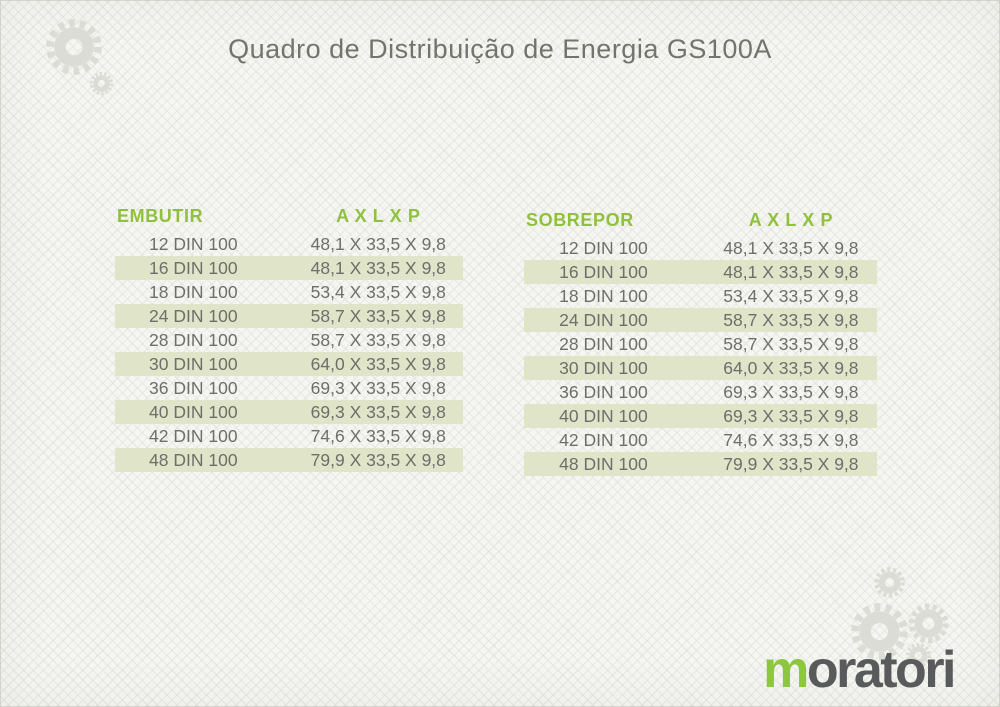 The height and width of the screenshot is (707, 1000). I want to click on table-header: EMBUTIR A X L X P, so click(289, 216).